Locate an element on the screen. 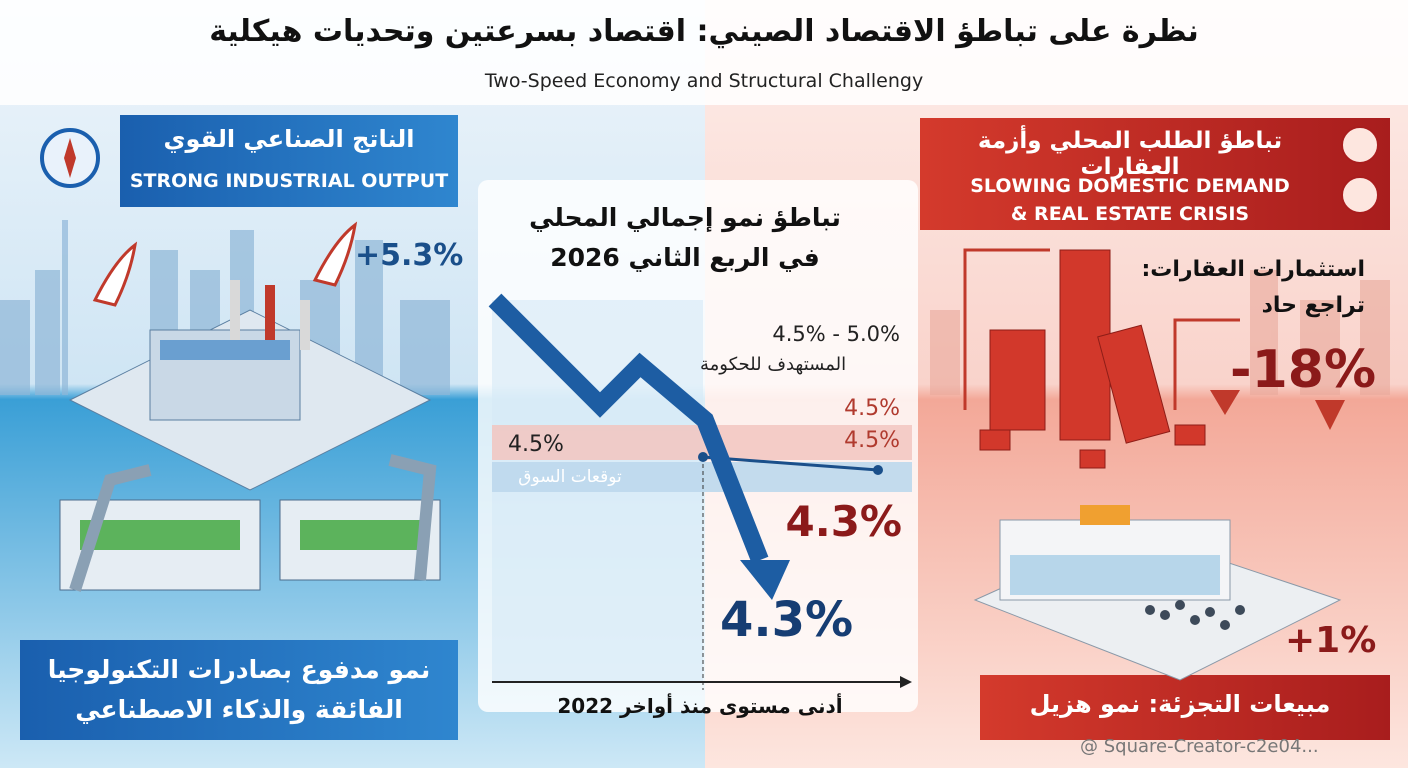 This screenshot has width=1408, height=768. right-title-line: SLOWING DOMESTIC DEMAND is located at coordinates (1130, 186).